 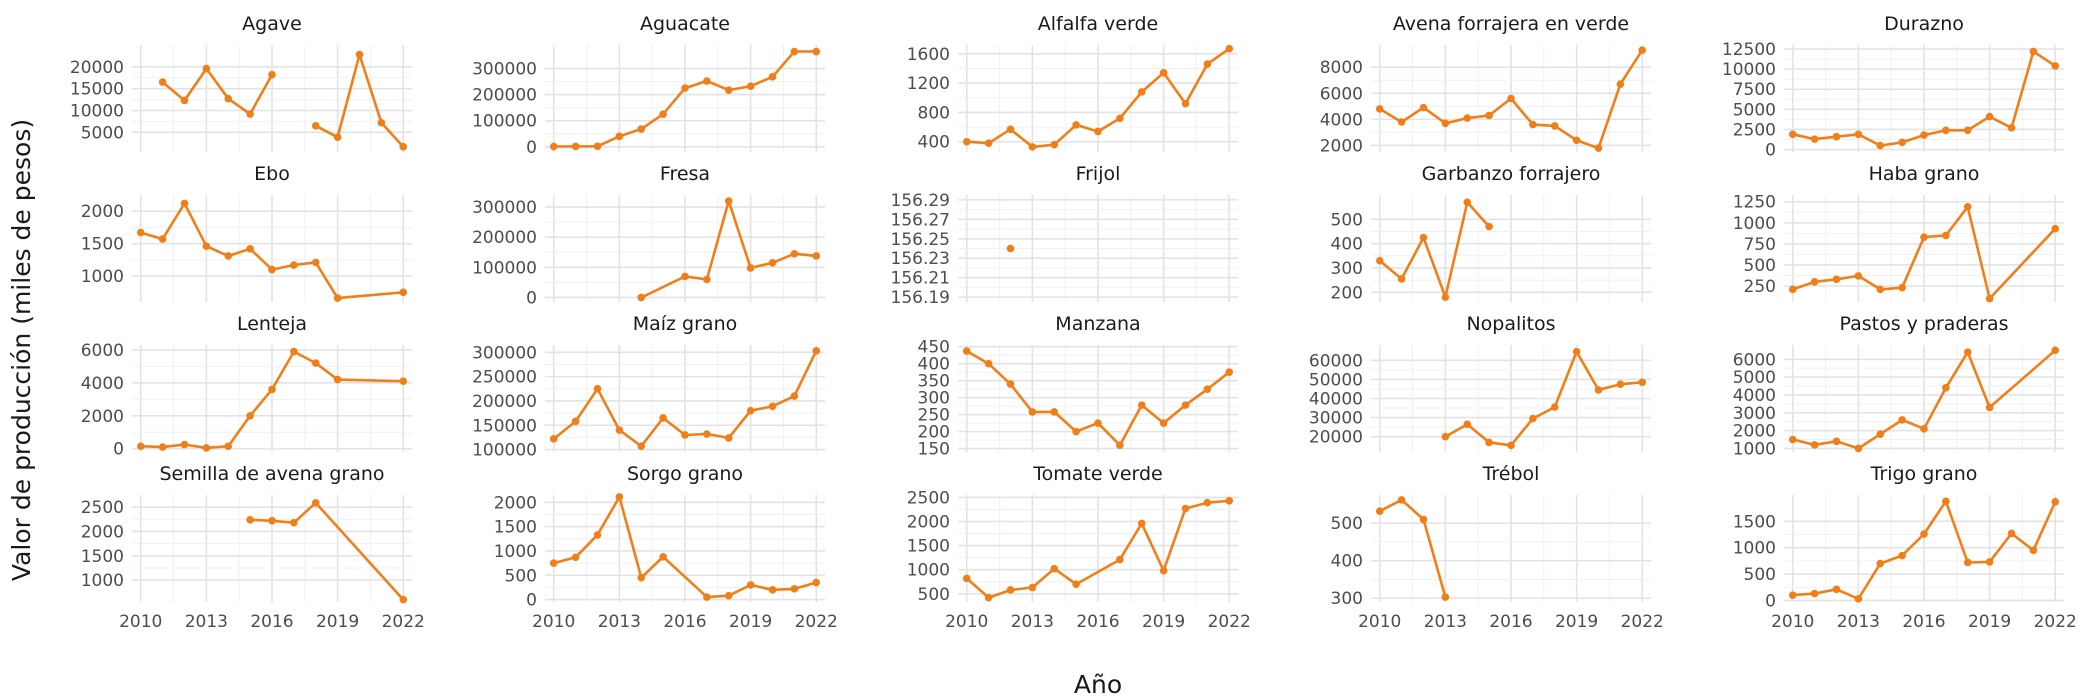 I want to click on y-tick-label: 300, so click(x=934, y=399).